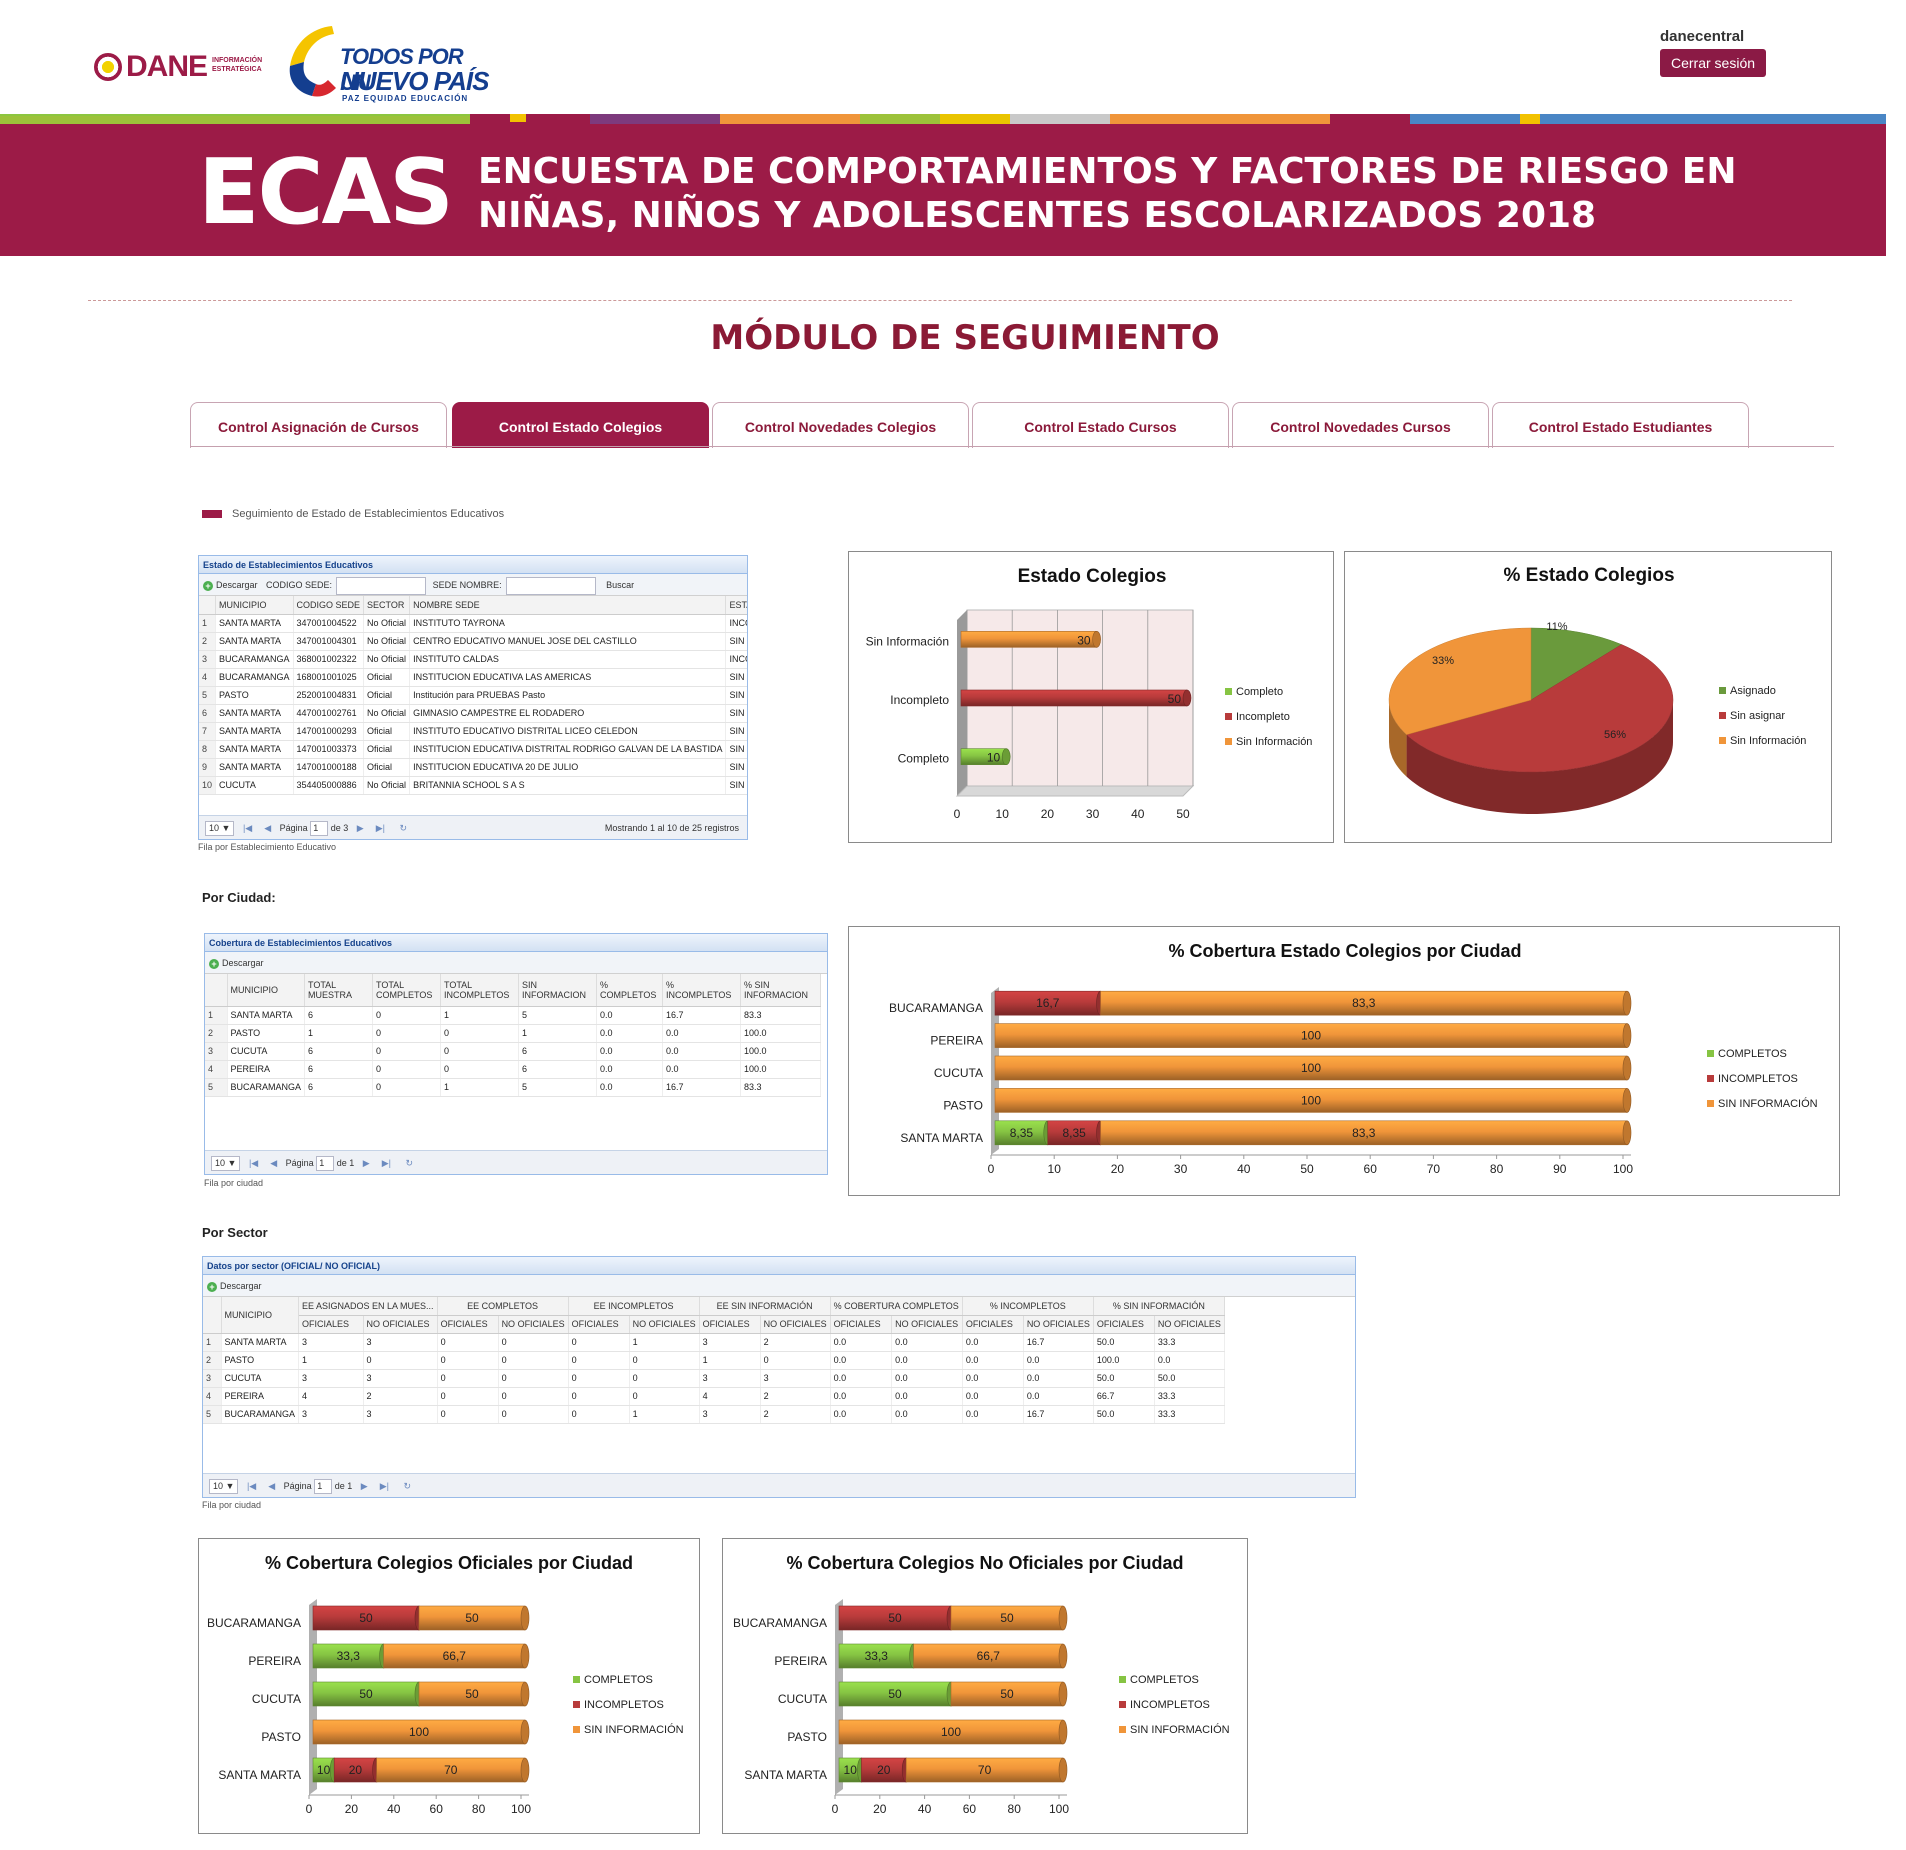 The image size is (1906, 1850). Describe the element at coordinates (329, 605) in the screenshot. I see `col-header-codigo-sede: CODIGO SEDE` at that location.